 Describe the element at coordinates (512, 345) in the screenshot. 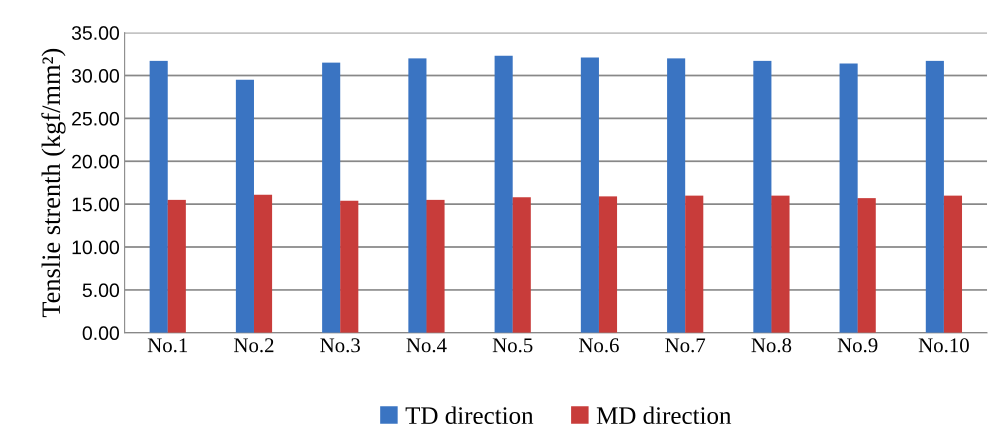

I see `x-tick-label: No.5` at that location.